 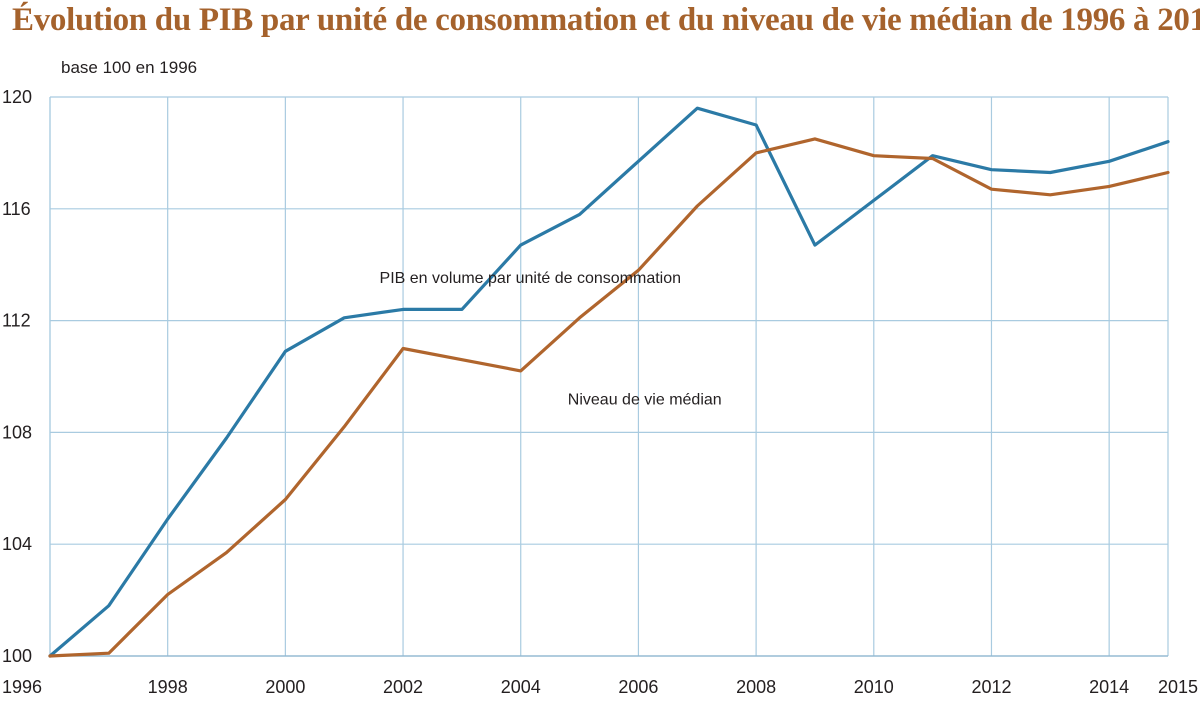 I want to click on x-tick-label: 2002, so click(x=403, y=687).